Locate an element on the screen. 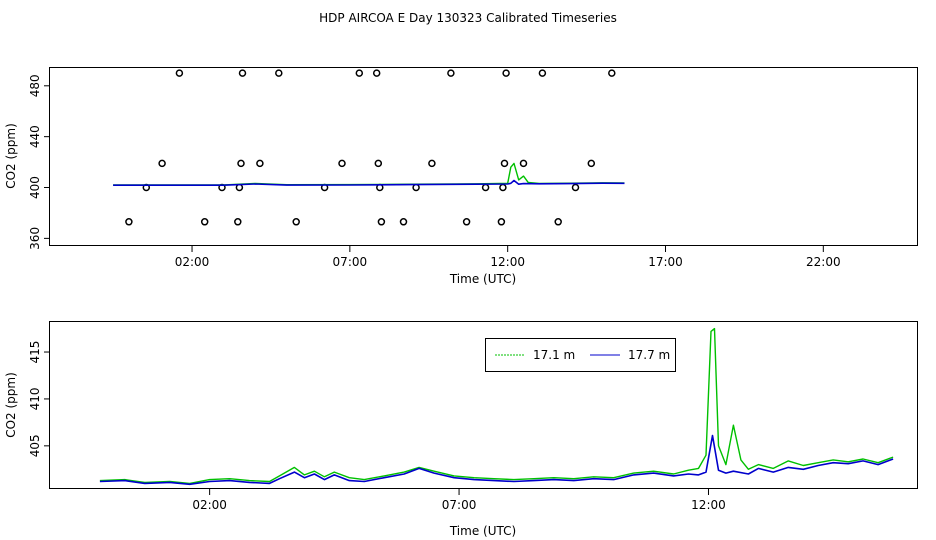  legend: 17.1 m 17.7 m is located at coordinates (580, 355).